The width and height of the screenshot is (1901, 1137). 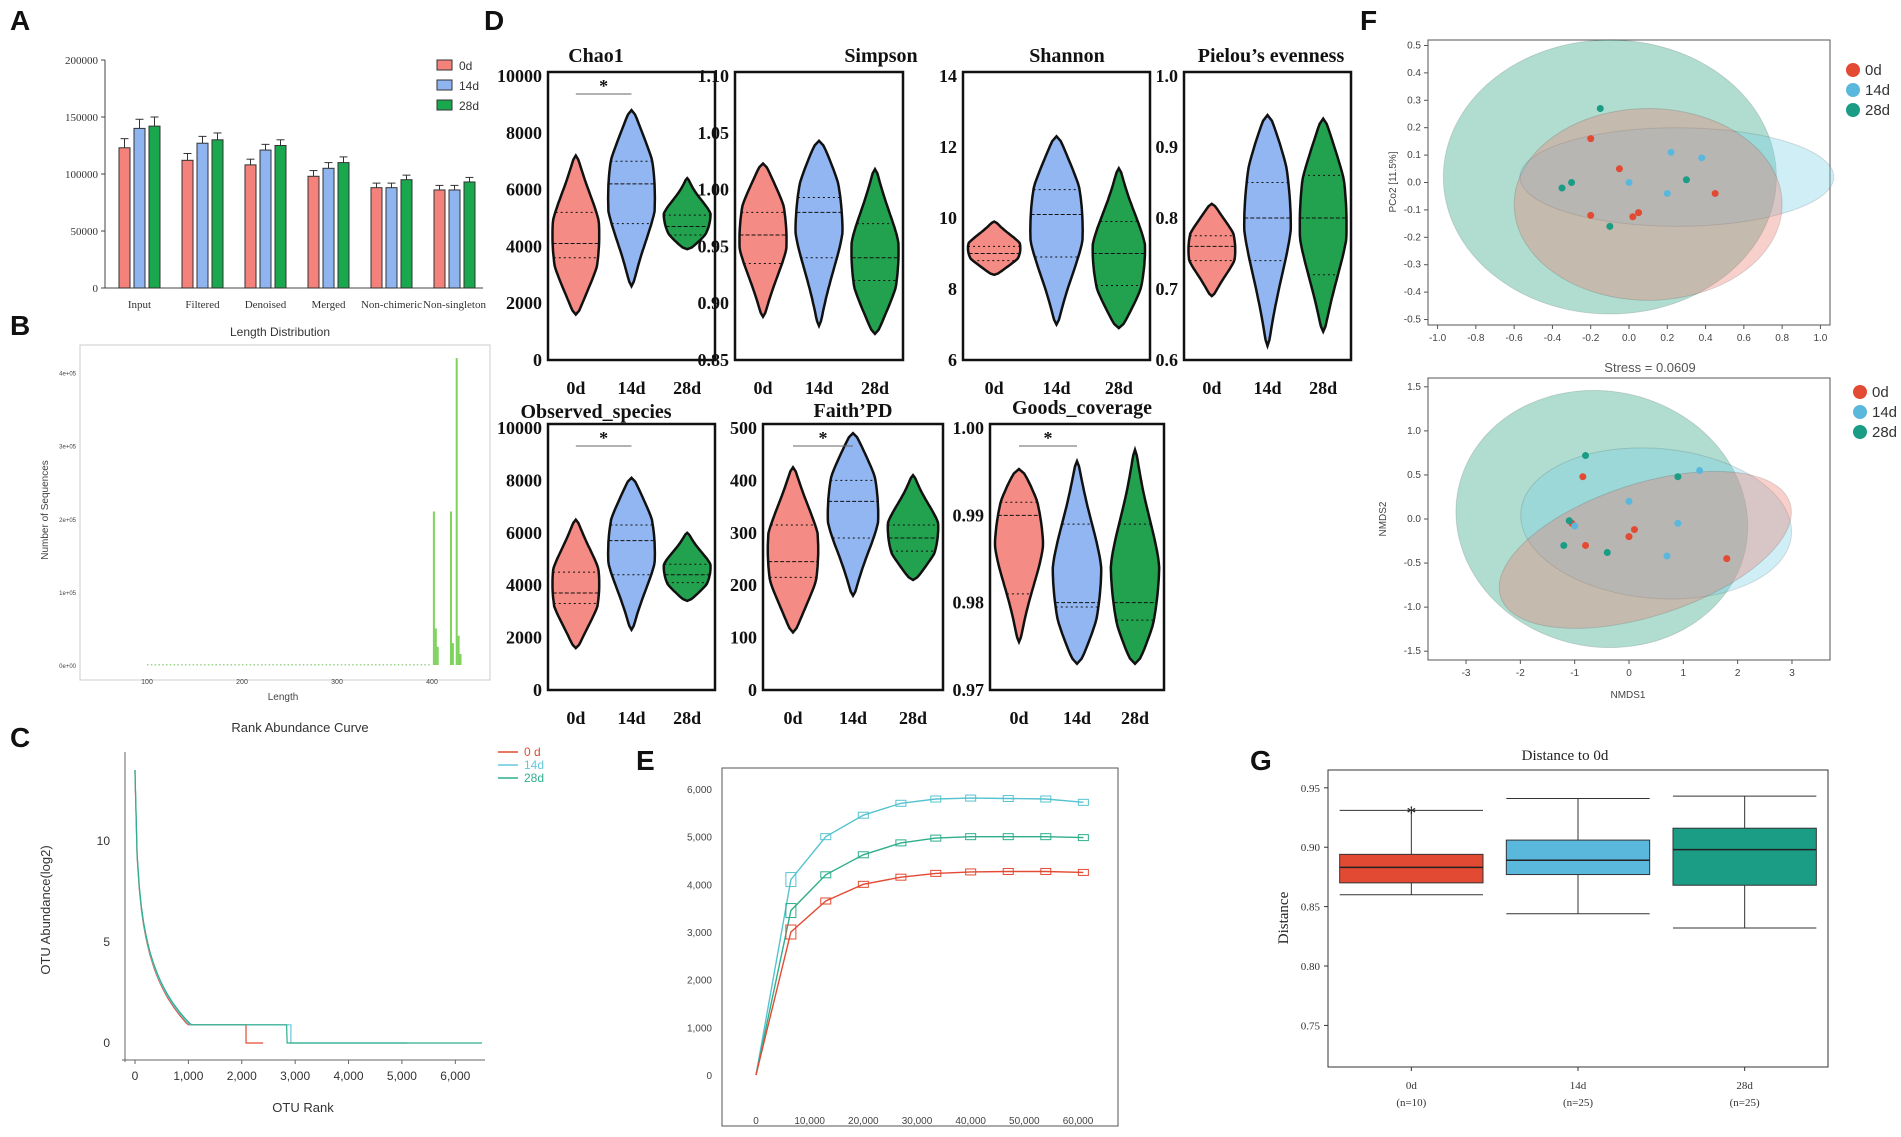 What do you see at coordinates (328, 228) in the screenshot?
I see `a-bar-14d` at bounding box center [328, 228].